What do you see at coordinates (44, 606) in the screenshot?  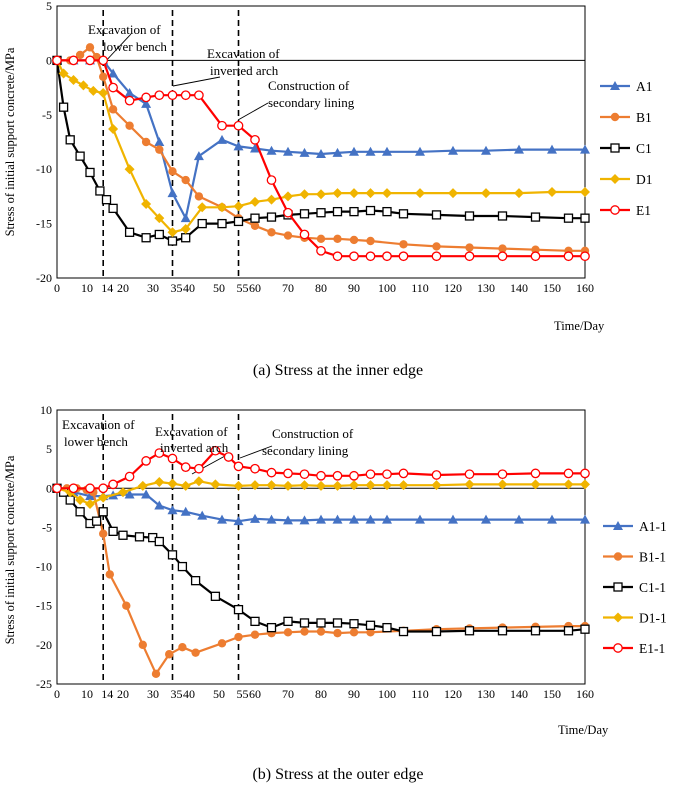 I see `panel-b-y-tick-label: -15` at bounding box center [44, 606].